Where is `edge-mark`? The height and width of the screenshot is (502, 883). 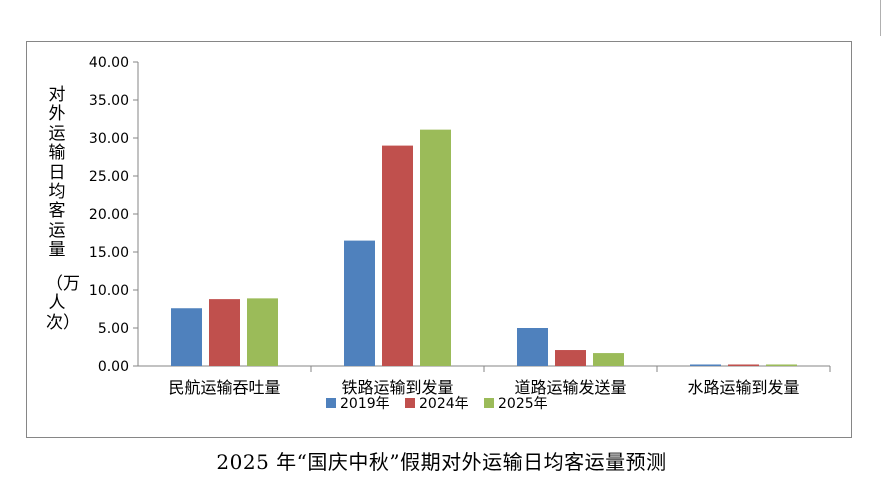
edge-mark is located at coordinates (880, 18).